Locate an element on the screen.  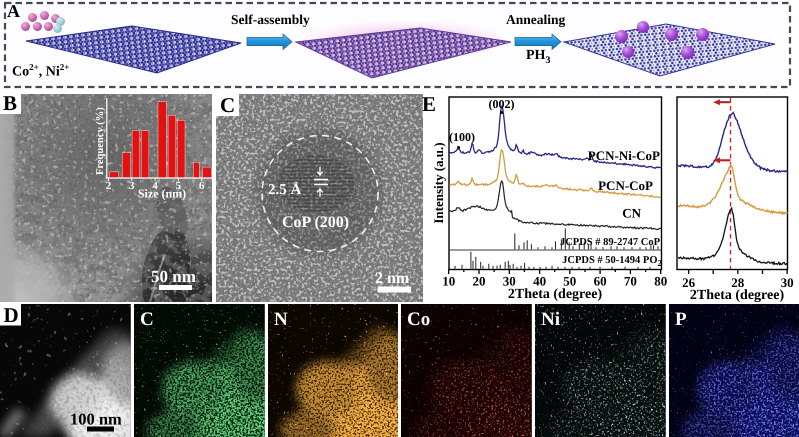
svg-text: JCPDS # 89-2747 CoP is located at coordinates (610, 242).